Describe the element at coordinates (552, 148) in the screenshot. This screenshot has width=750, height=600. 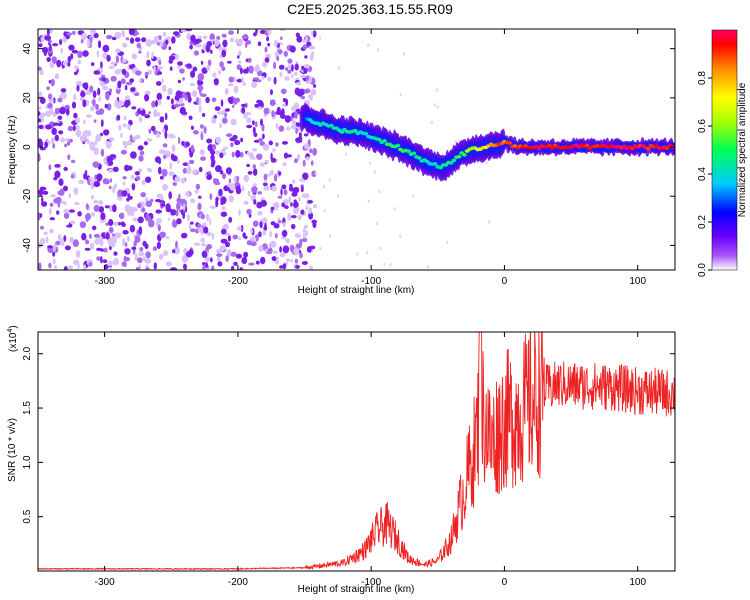
I see `track-core` at that location.